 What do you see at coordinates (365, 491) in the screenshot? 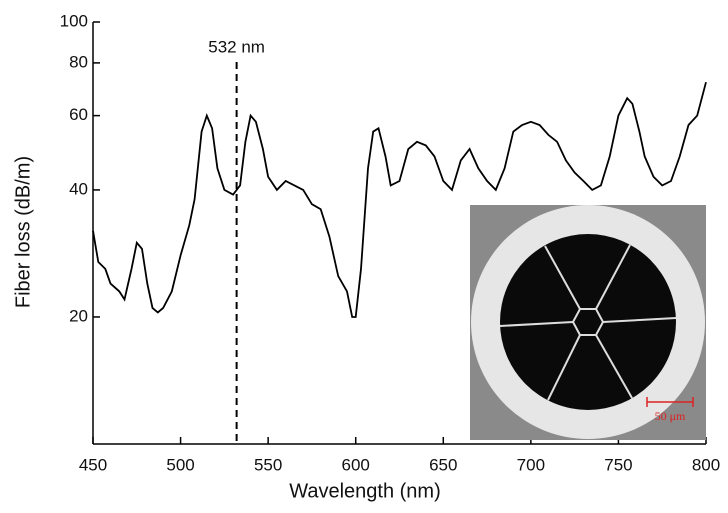
I see `x-axis-label: Wavelength (nm)` at bounding box center [365, 491].